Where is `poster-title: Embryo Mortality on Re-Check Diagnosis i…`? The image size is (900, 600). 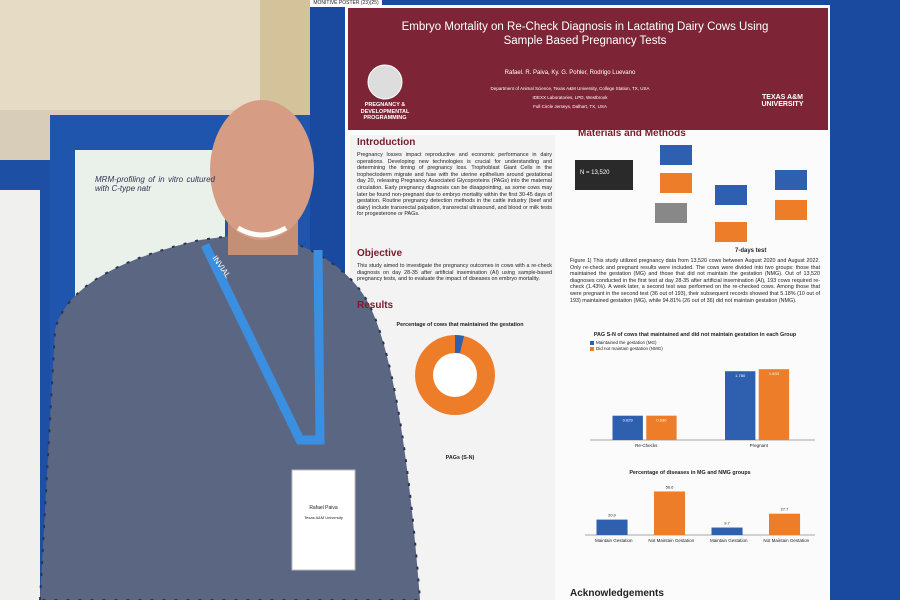
poster-title: Embryo Mortality on Re-Check Diagnosis i… is located at coordinates (585, 34).